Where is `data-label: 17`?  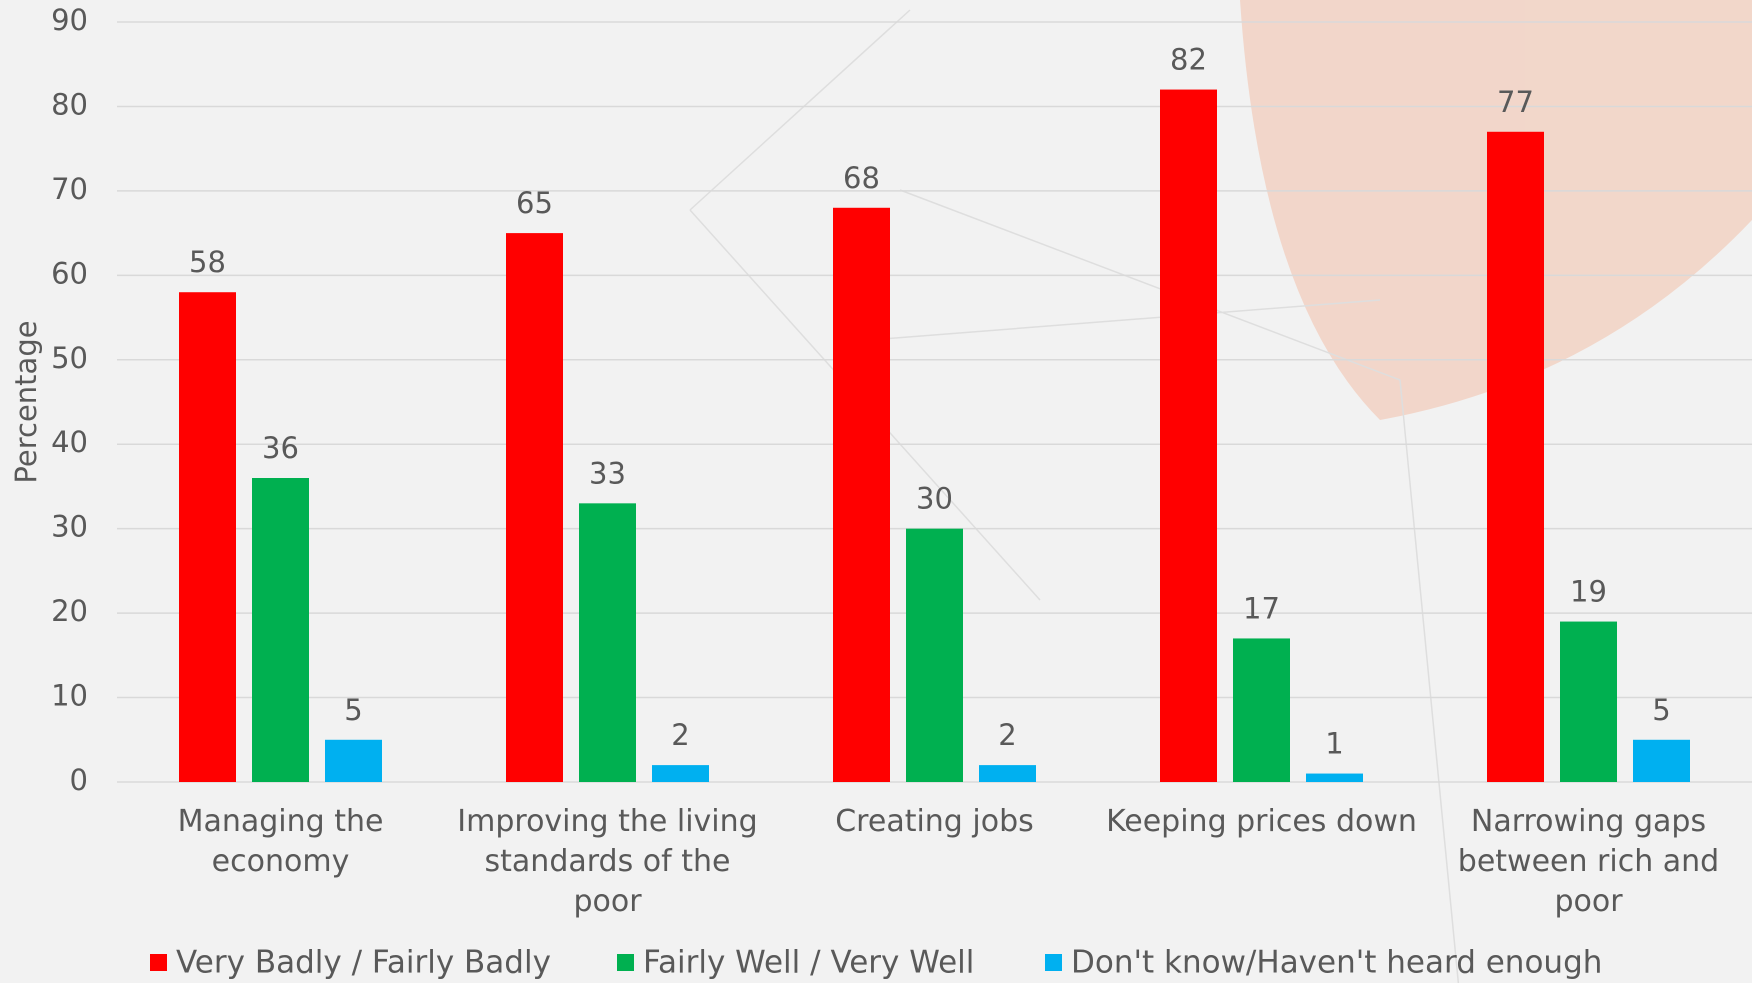
data-label: 17 is located at coordinates (1261, 608).